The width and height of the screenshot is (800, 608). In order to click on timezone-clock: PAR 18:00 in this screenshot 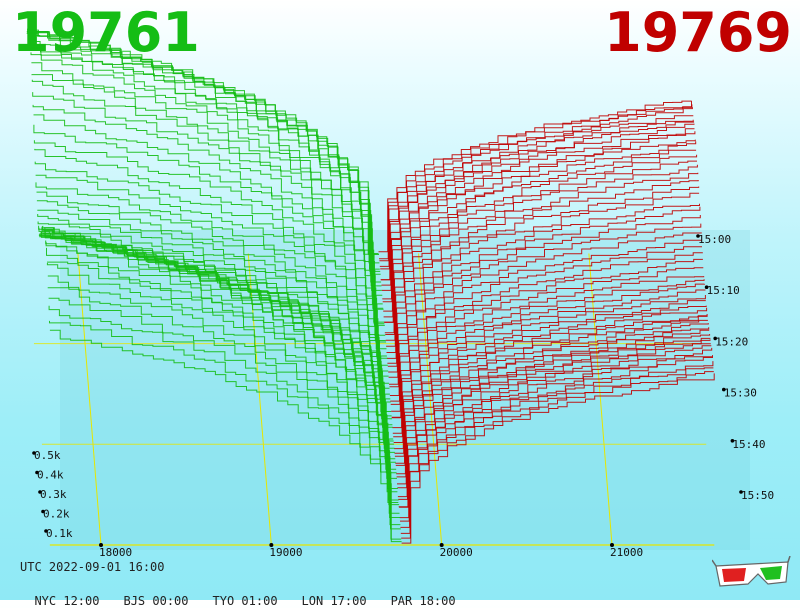, I will do `click(423, 601)`.